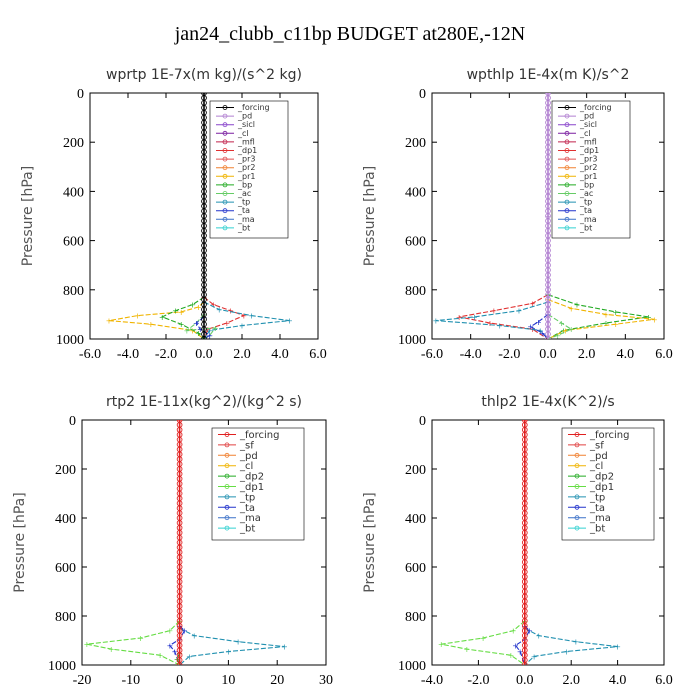 Image resolution: width=700 pixels, height=700 pixels. I want to click on x-tick-label: 0.0, so click(548, 354).